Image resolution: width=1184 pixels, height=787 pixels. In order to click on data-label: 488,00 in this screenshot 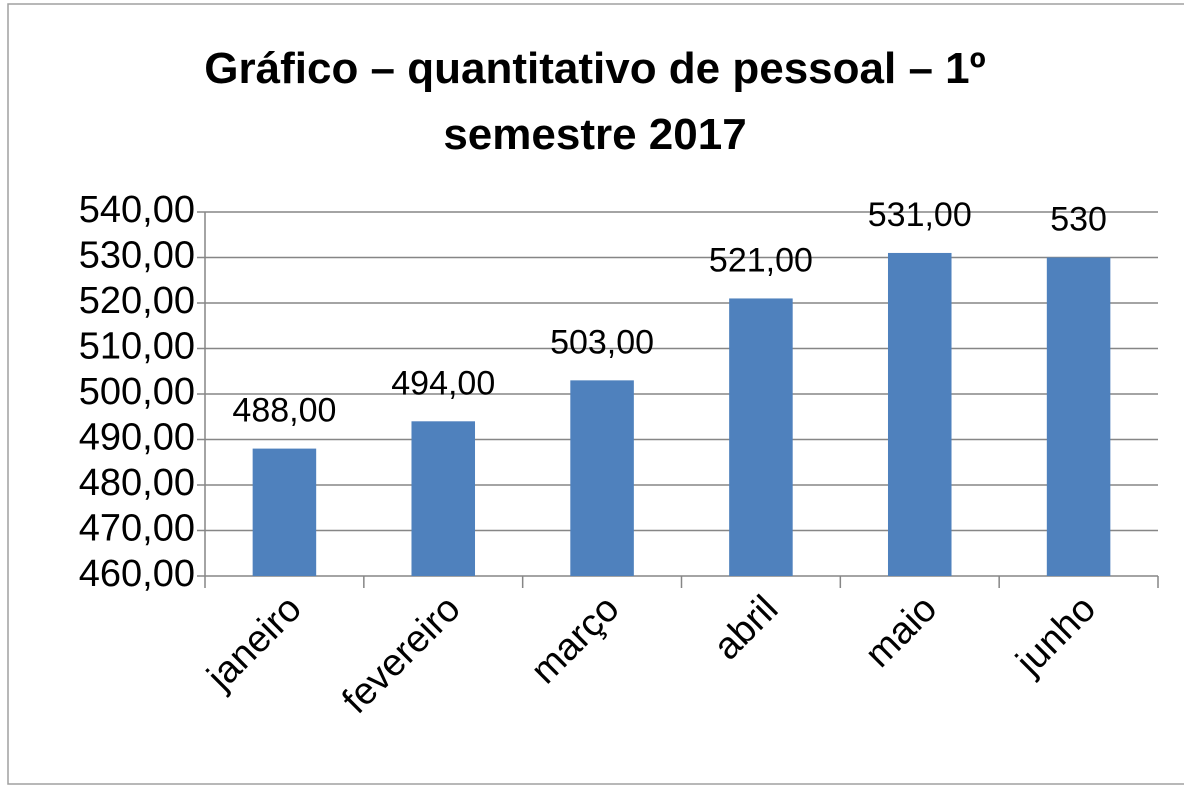, I will do `click(284, 411)`.